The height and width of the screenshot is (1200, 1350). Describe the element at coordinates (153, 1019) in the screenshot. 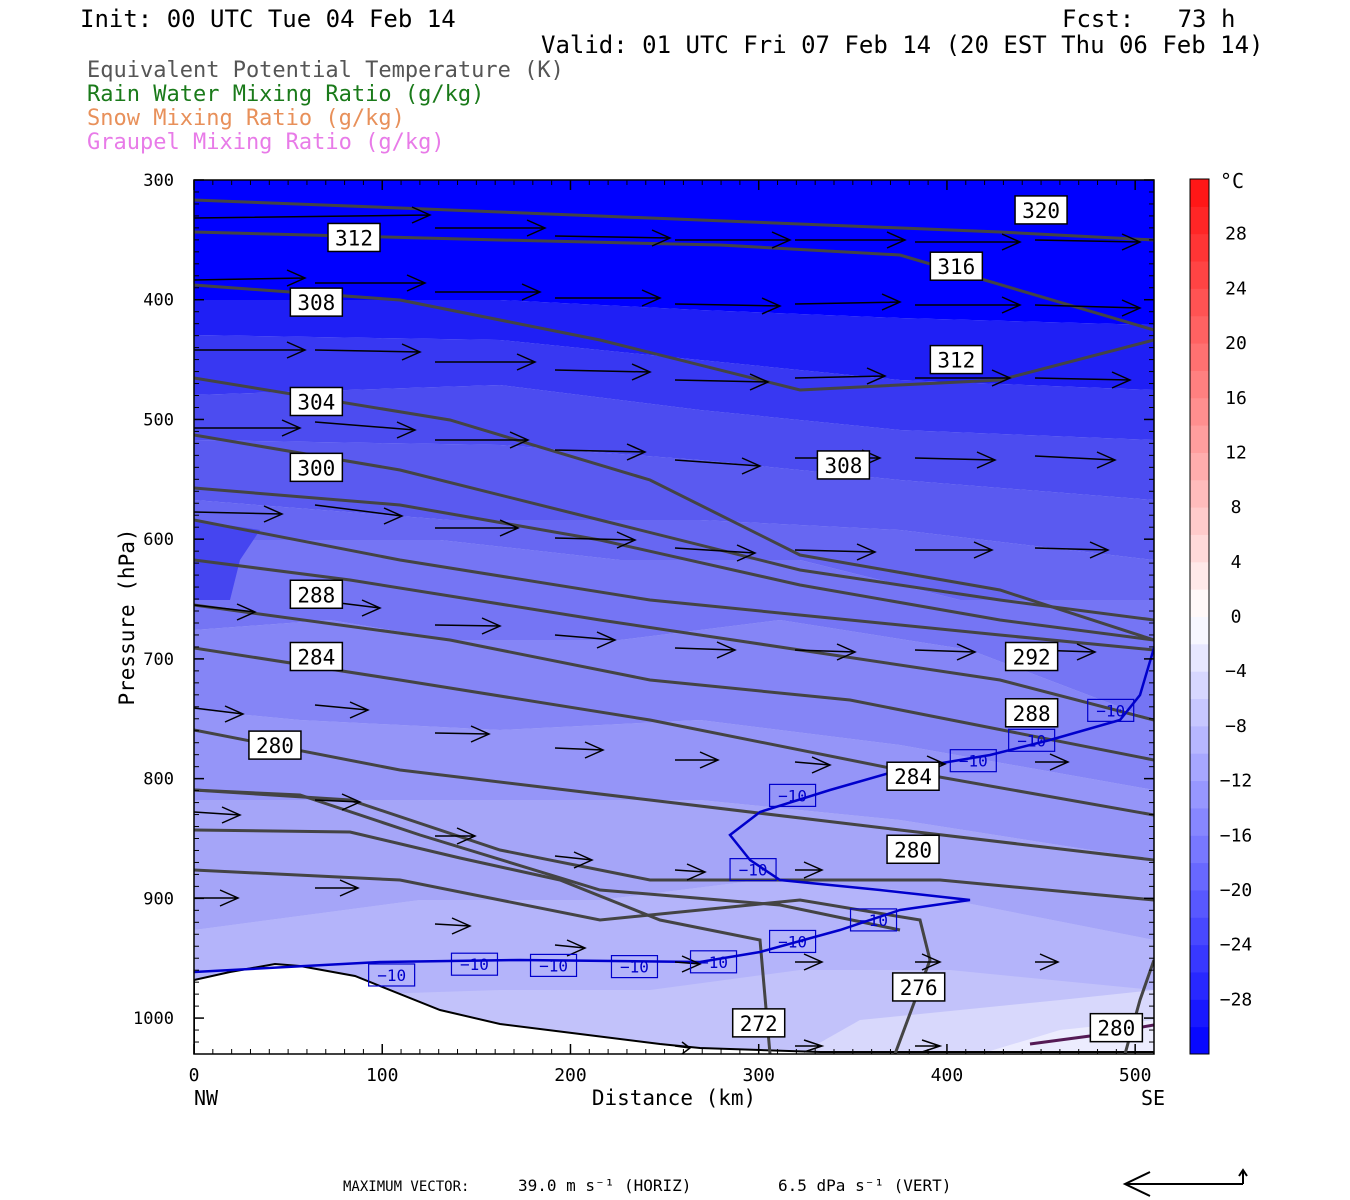

I see `y-tick-label: 1000` at that location.